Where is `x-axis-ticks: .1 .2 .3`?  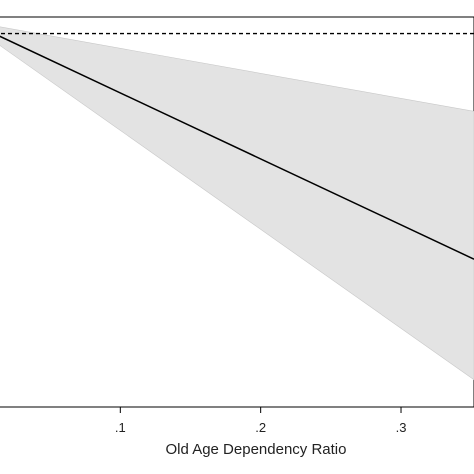 x-axis-ticks: .1 .2 .3 is located at coordinates (261, 421).